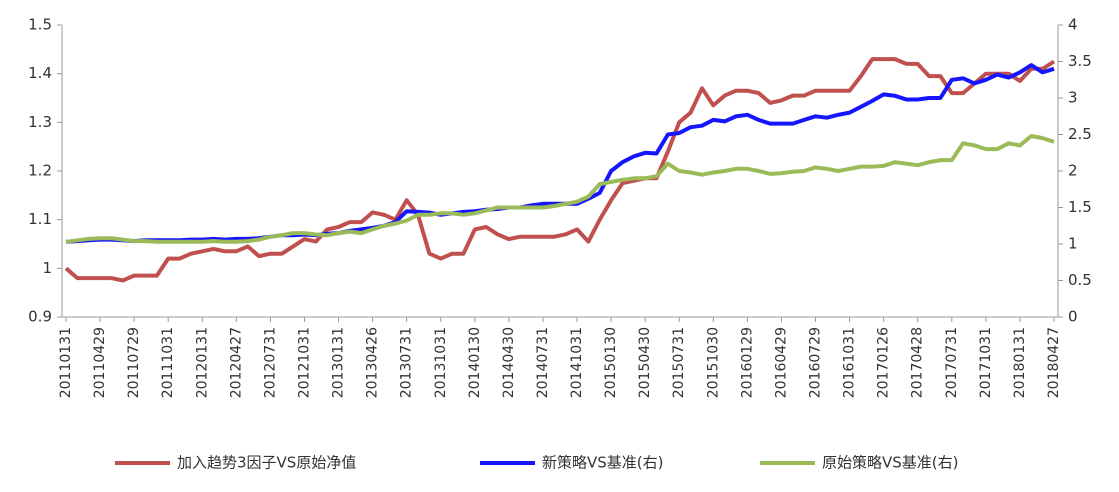  I want to click on x-tick-label: 20130731, so click(407, 362).